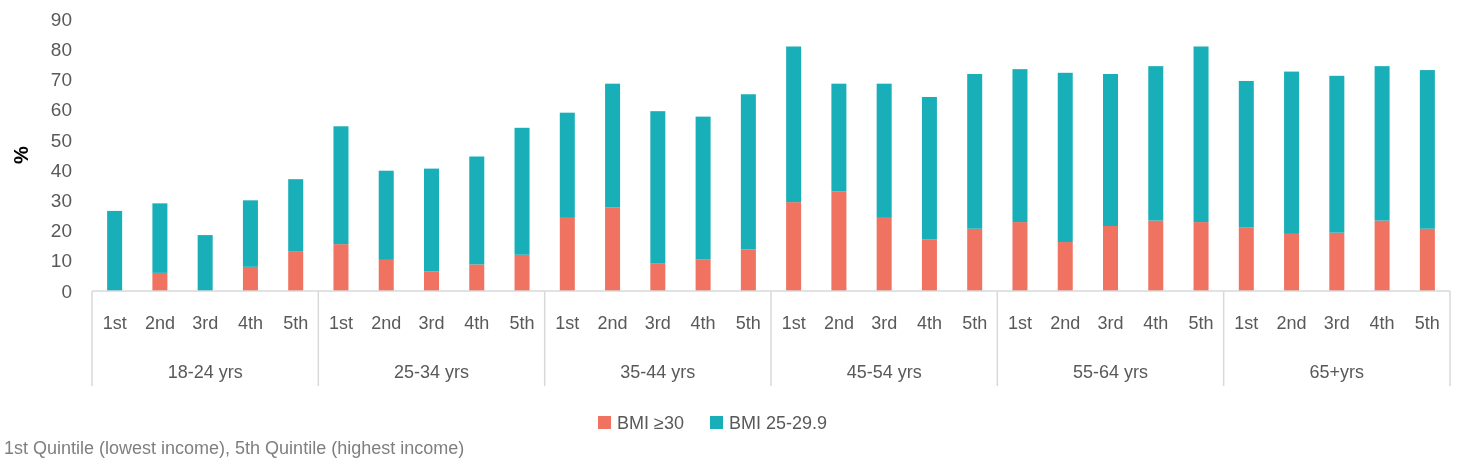 The width and height of the screenshot is (1461, 462). What do you see at coordinates (658, 372) in the screenshot?
I see `text: 35-44 yrs` at bounding box center [658, 372].